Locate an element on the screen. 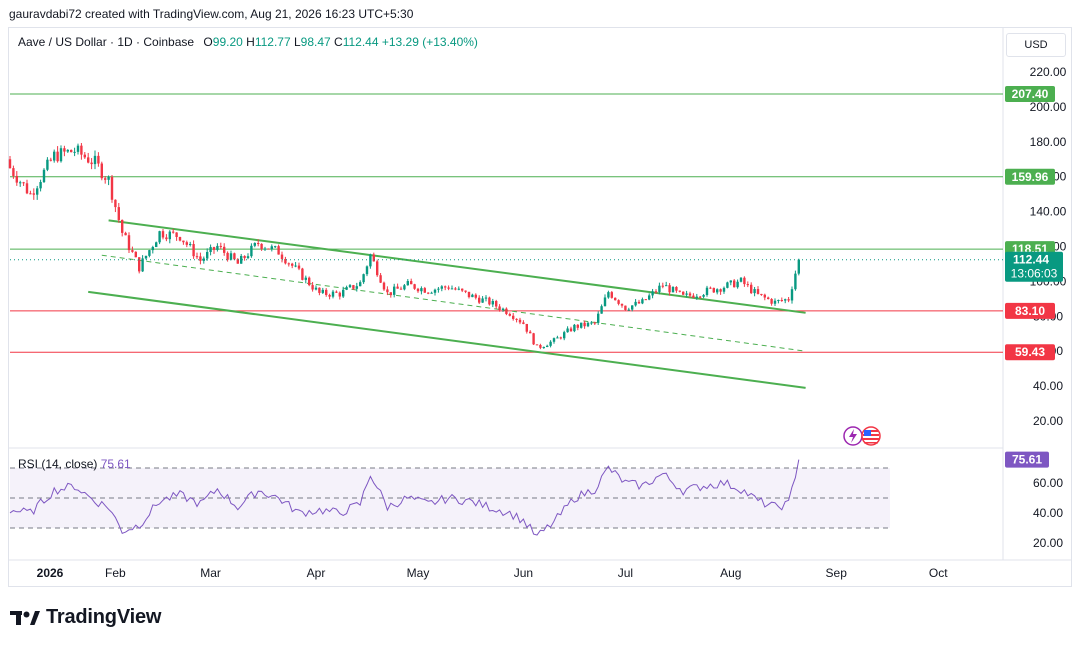 This screenshot has height=647, width=1080. high-label: H is located at coordinates (250, 42).